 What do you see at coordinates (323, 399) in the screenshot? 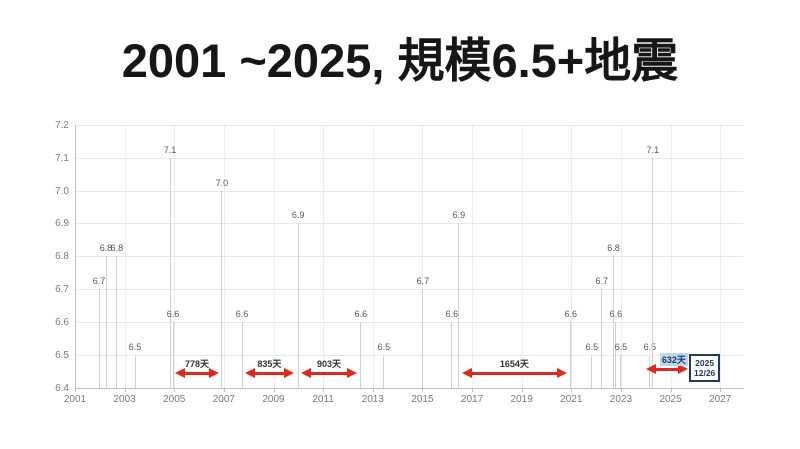
I see `x-axis-tick-label: 2011` at bounding box center [323, 399].